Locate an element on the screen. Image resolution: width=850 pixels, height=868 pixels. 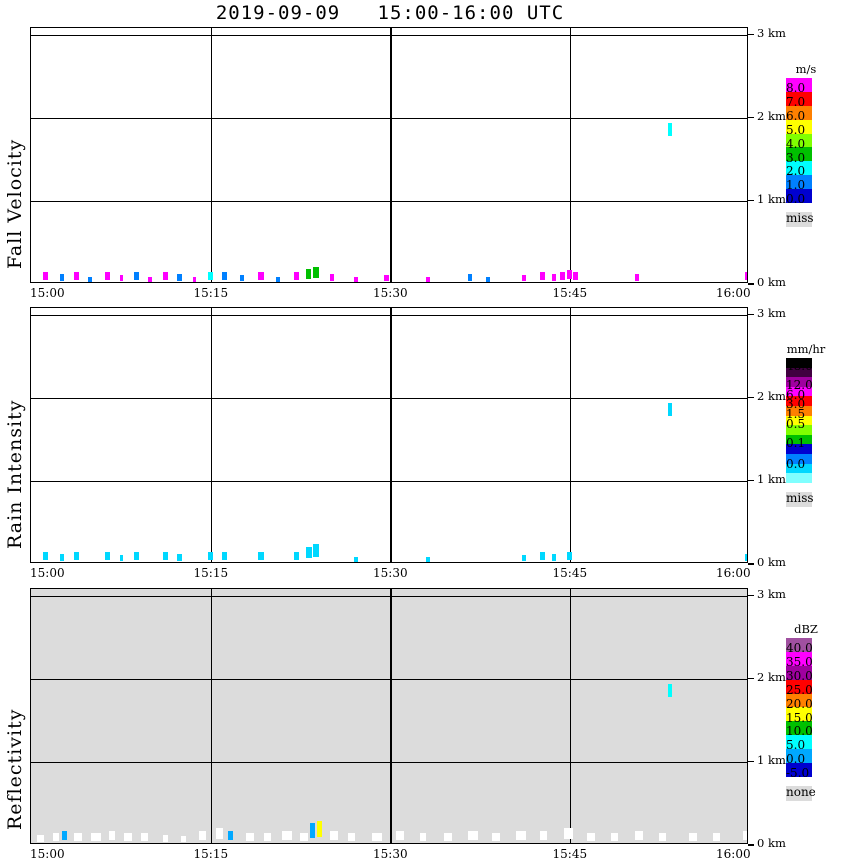
gridline-v-15min is located at coordinates (211, 716).